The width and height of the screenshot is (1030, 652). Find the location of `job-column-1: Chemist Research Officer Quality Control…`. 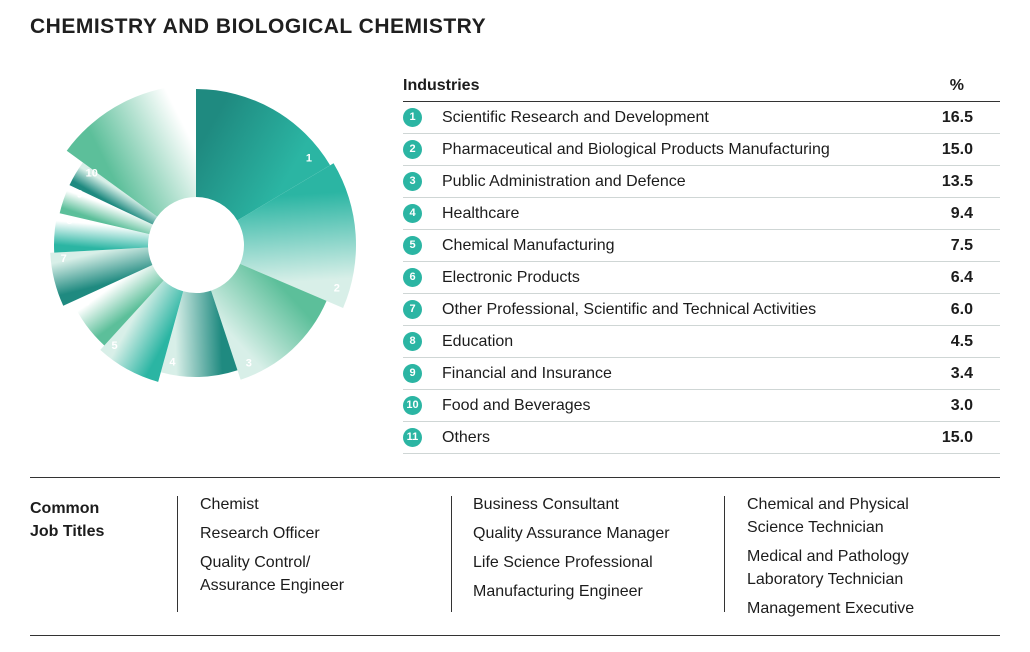

job-column-1: Chemist Research Officer Quality Control… is located at coordinates (272, 548).